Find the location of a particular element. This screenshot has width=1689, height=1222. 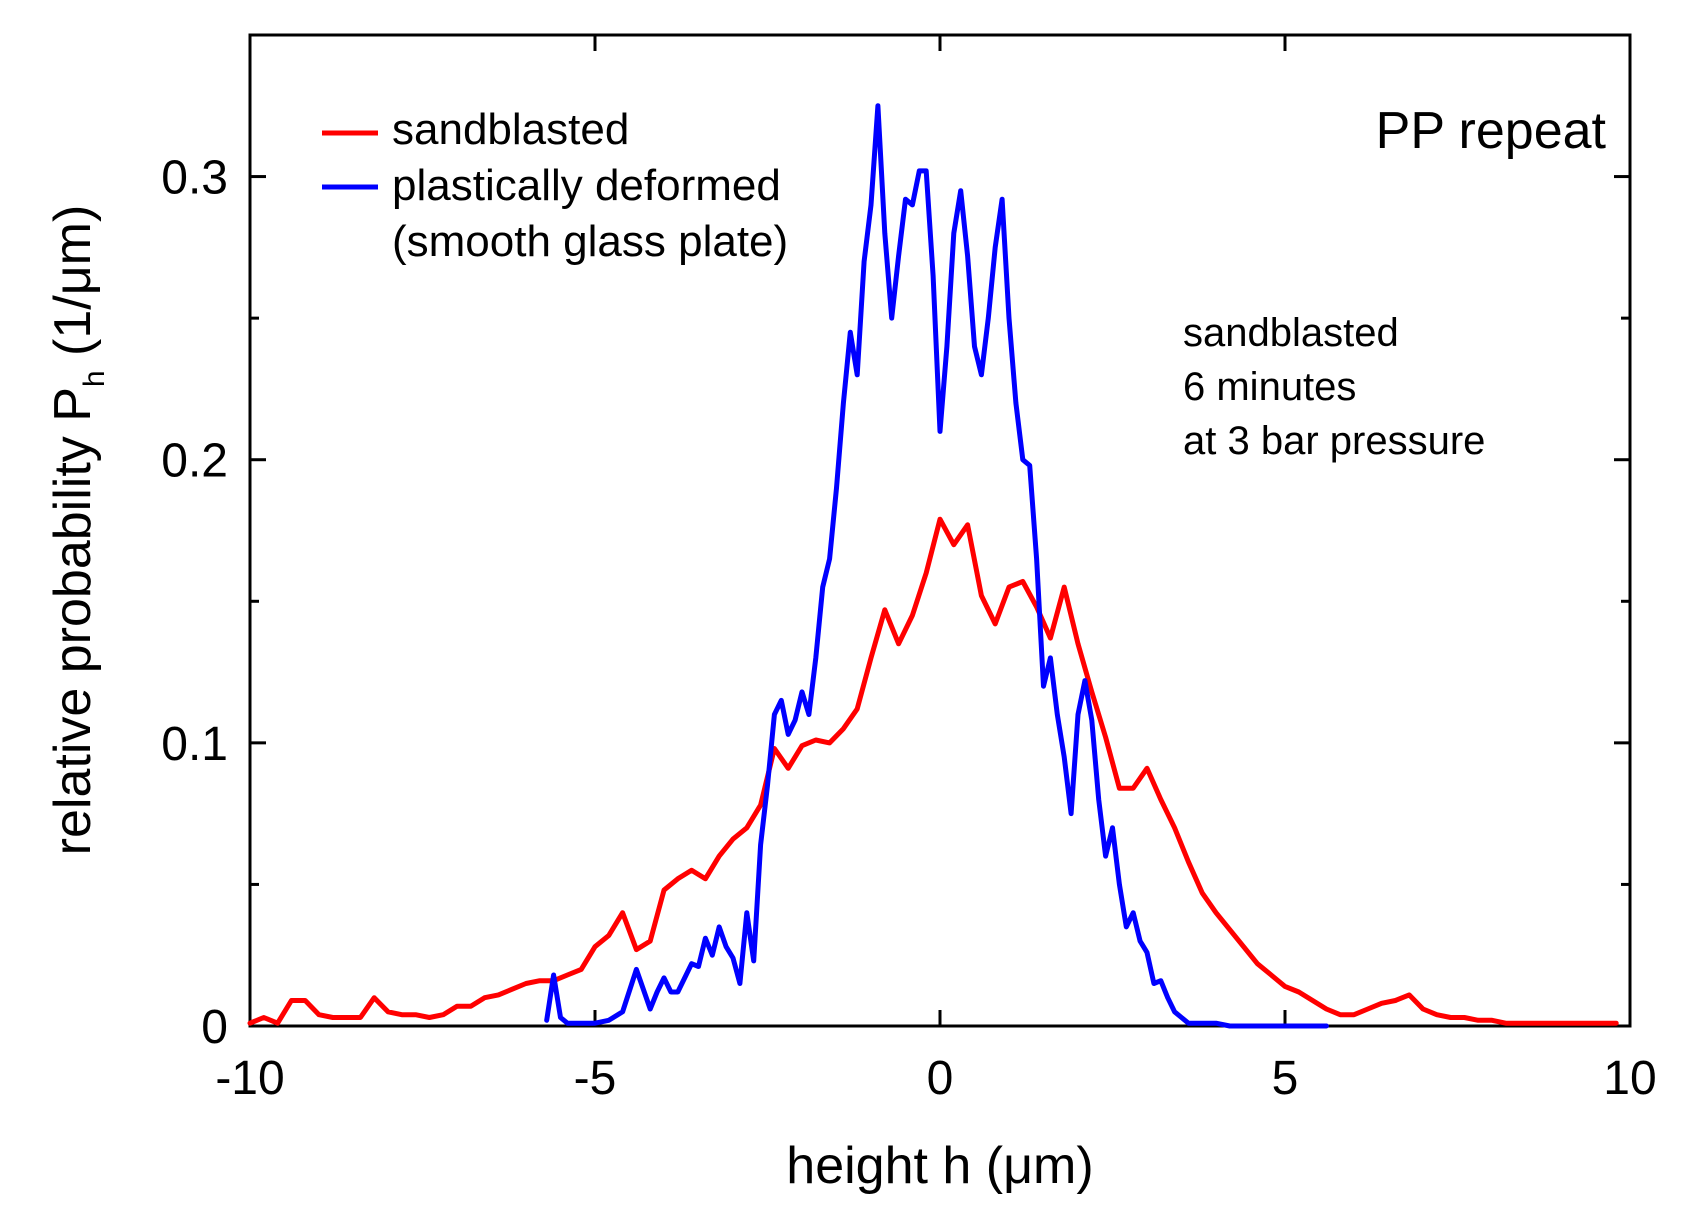

x-tick-label: -10 is located at coordinates (249, 1078).